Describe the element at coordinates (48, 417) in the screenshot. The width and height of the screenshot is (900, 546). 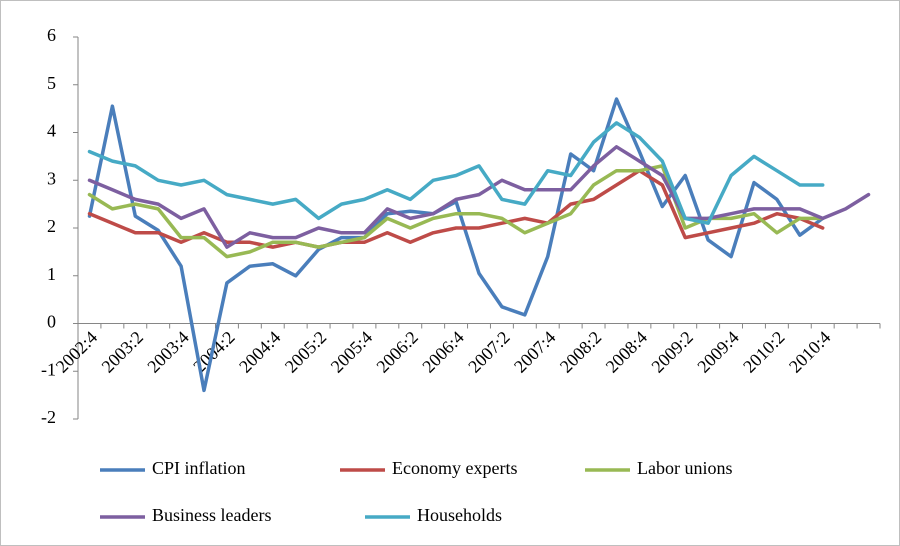
I see `y-tick-label: -2` at that location.